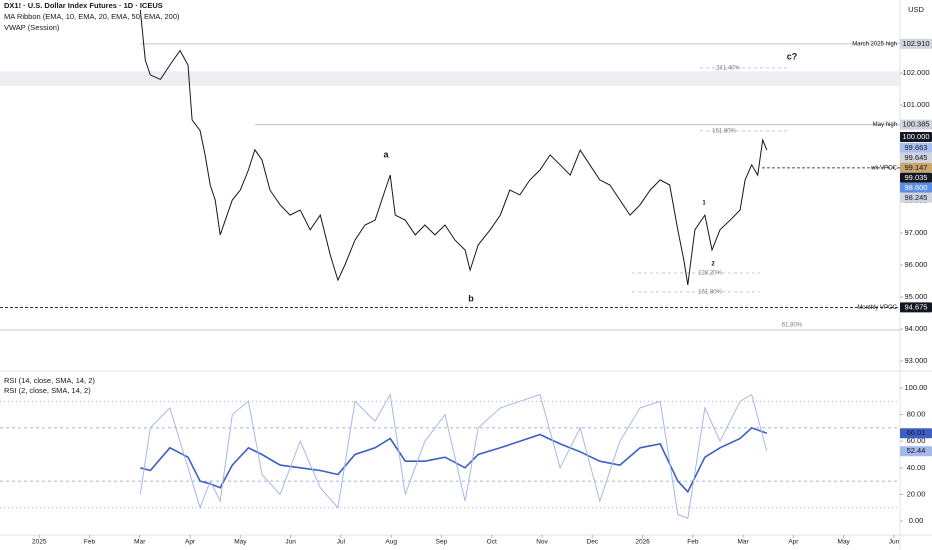  I want to click on price-badge-text: 100.385, so click(915, 124).